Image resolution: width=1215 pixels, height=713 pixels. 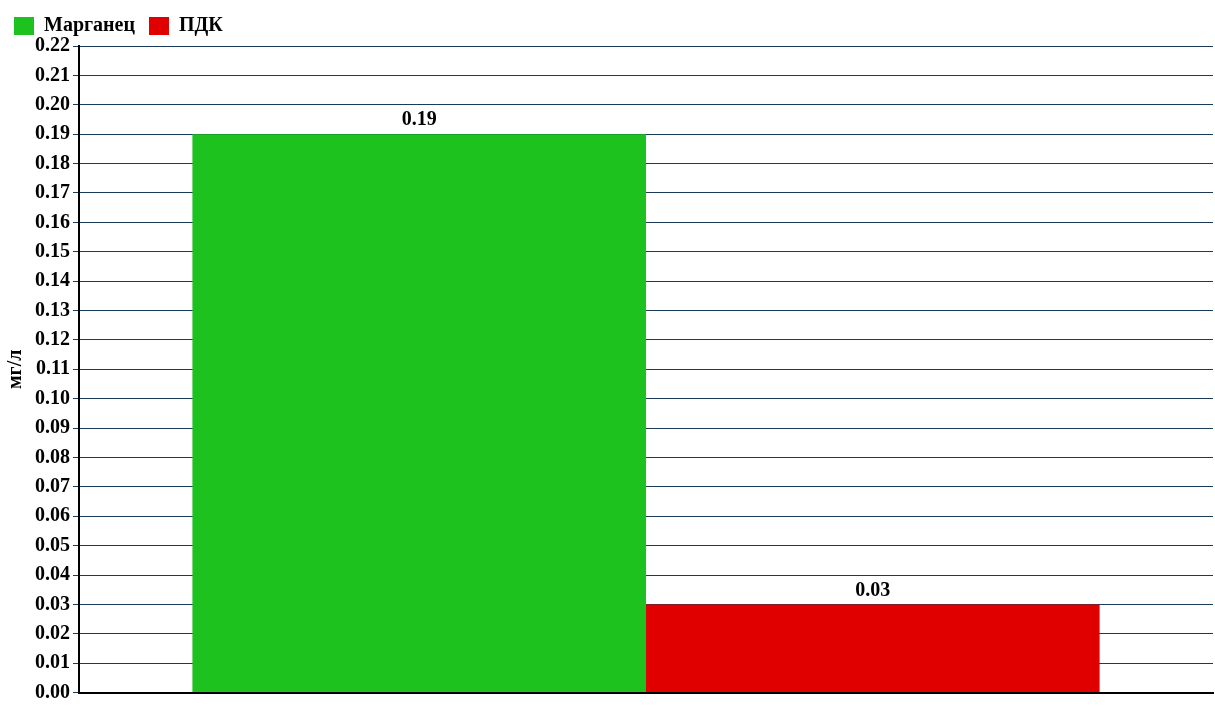 What do you see at coordinates (52, 308) in the screenshot?
I see `y-tick-label: 0.13` at bounding box center [52, 308].